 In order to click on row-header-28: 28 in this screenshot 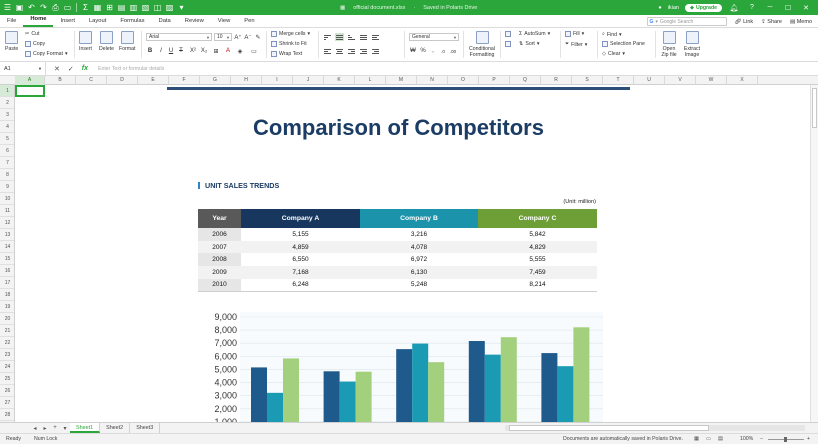, I will do `click(7, 415)`.